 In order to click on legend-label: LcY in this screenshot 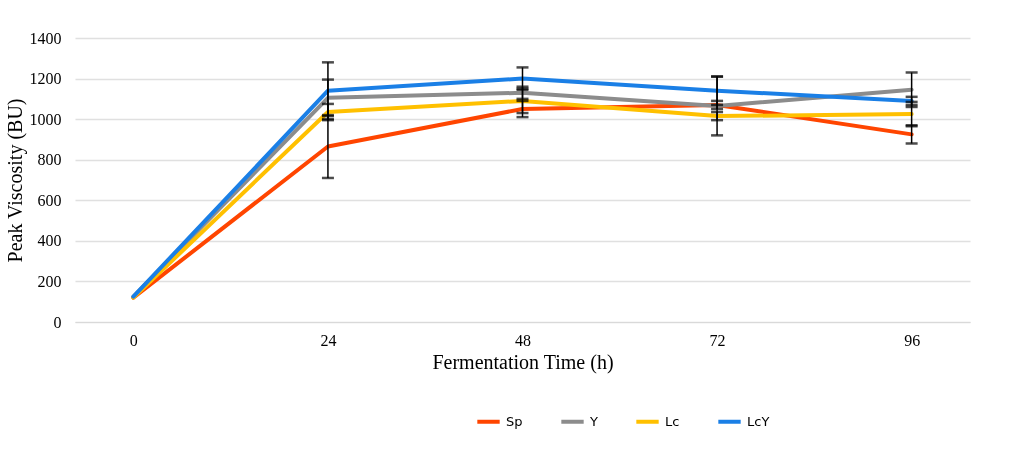, I will do `click(758, 421)`.